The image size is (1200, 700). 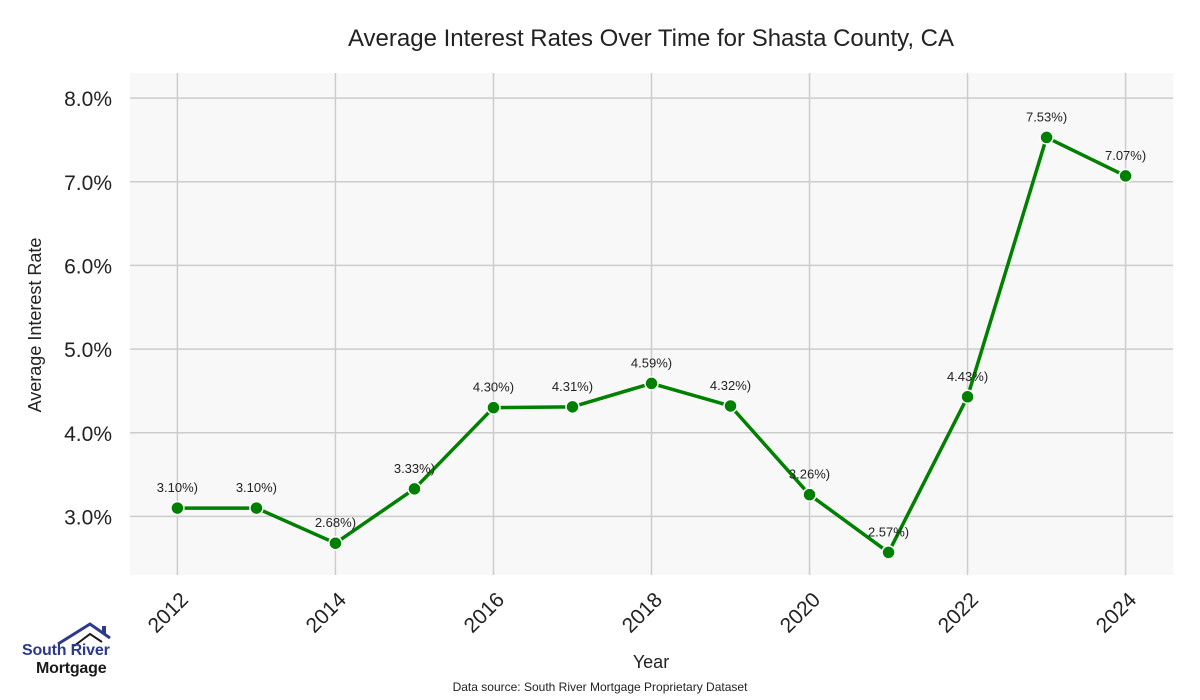 I want to click on x-tick-label: 2018, so click(x=642, y=612).